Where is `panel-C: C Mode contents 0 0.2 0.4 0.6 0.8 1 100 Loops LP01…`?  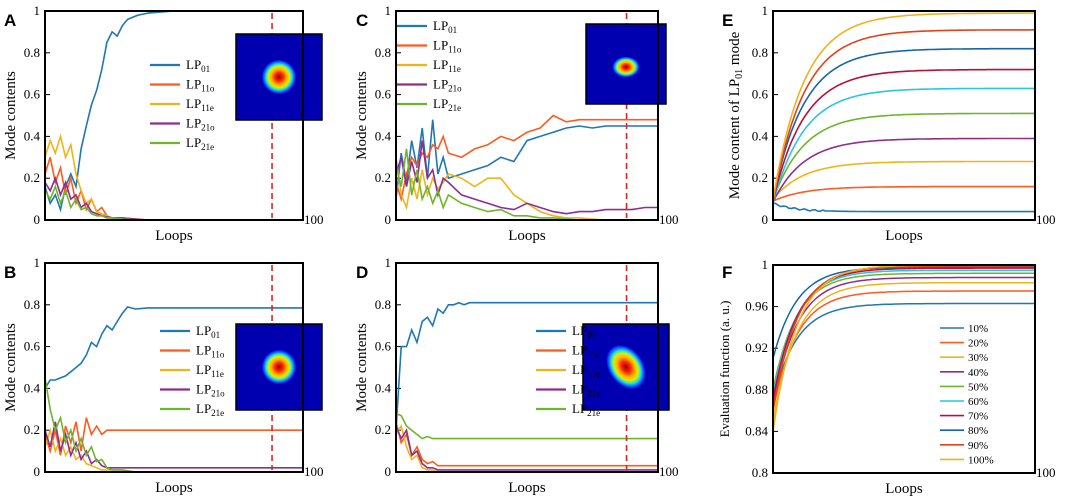 panel-C: C Mode contents 0 0.2 0.4 0.6 0.8 1 100 Loops LP01… is located at coordinates (516, 123).